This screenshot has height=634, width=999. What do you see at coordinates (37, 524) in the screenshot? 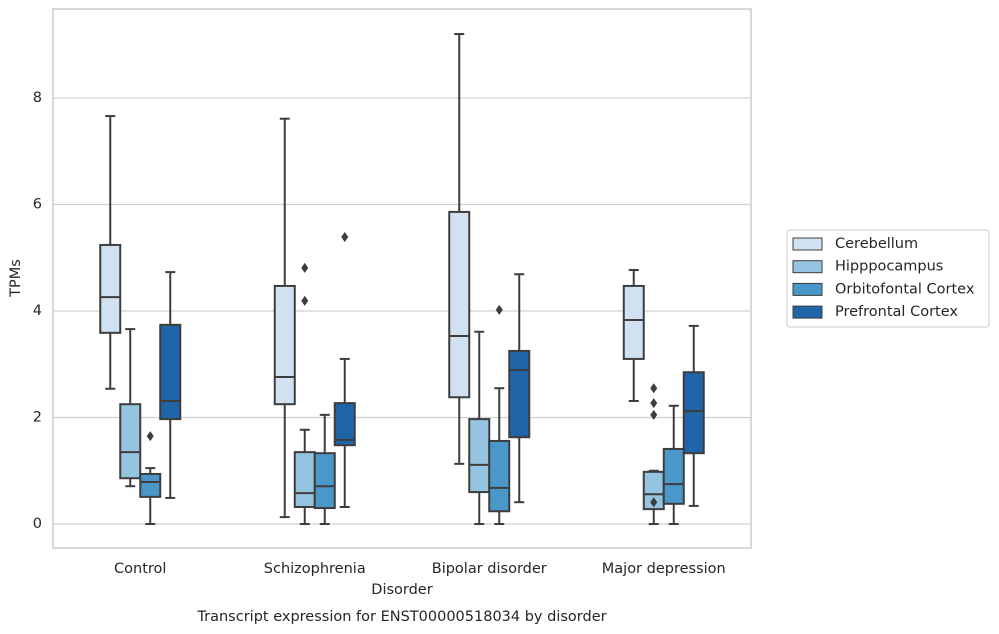
I see `y-tick-label: 0` at bounding box center [37, 524].